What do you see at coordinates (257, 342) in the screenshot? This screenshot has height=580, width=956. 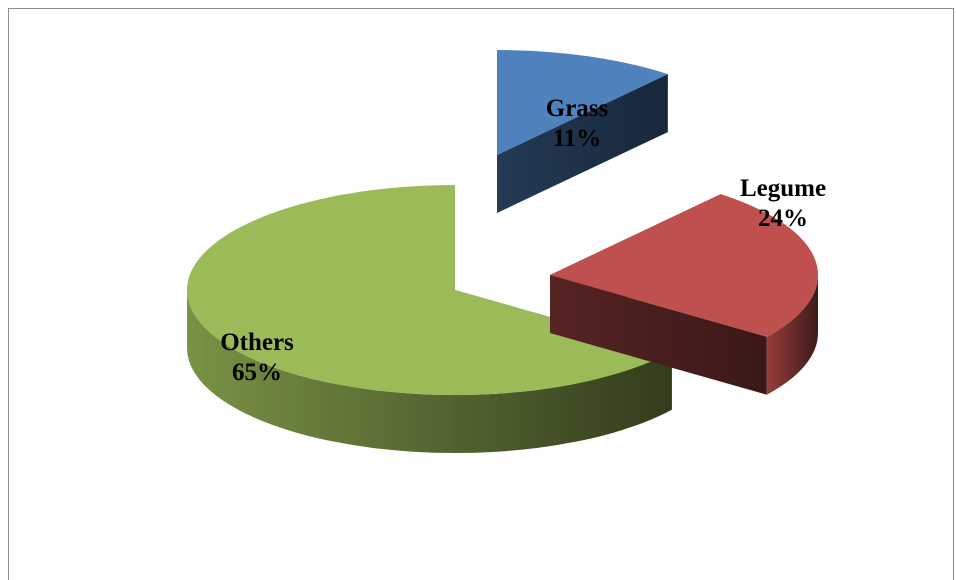 I see `data-label-others-name: Others` at bounding box center [257, 342].